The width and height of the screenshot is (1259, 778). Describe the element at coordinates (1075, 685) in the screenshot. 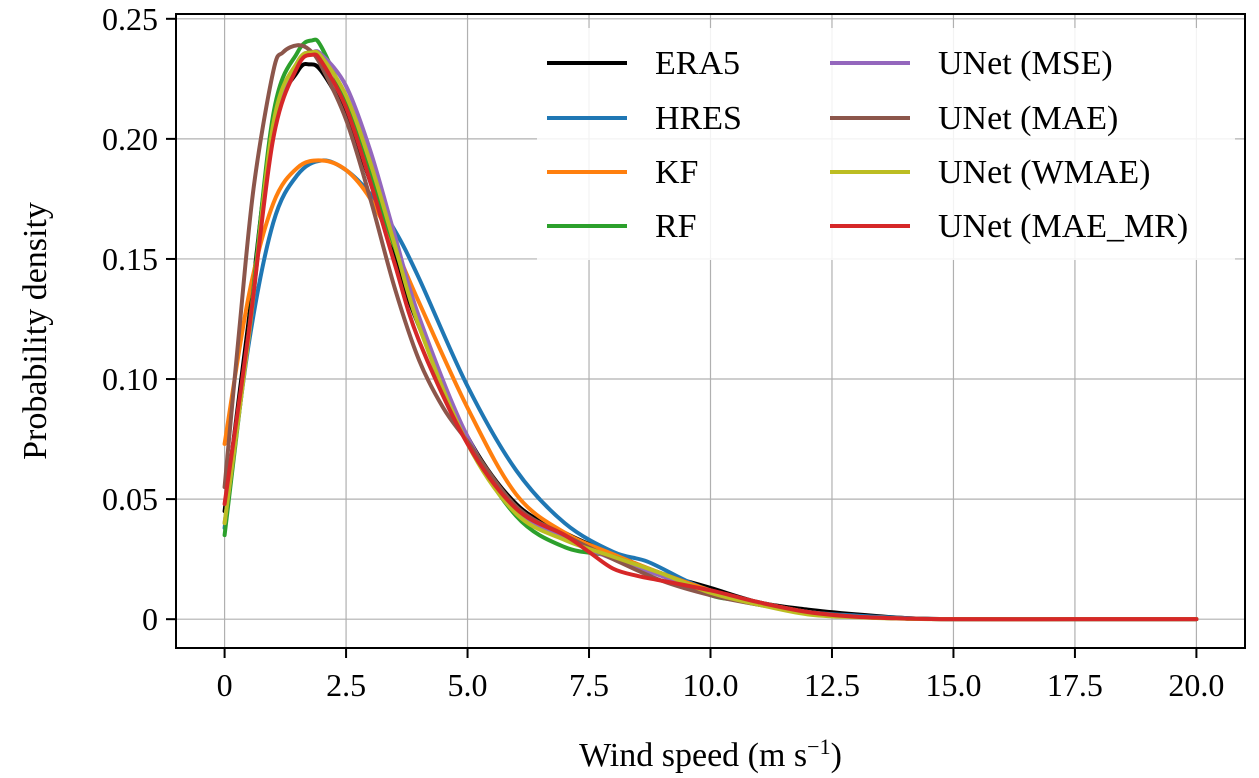

I see `x-tick-label: 17.5` at that location.